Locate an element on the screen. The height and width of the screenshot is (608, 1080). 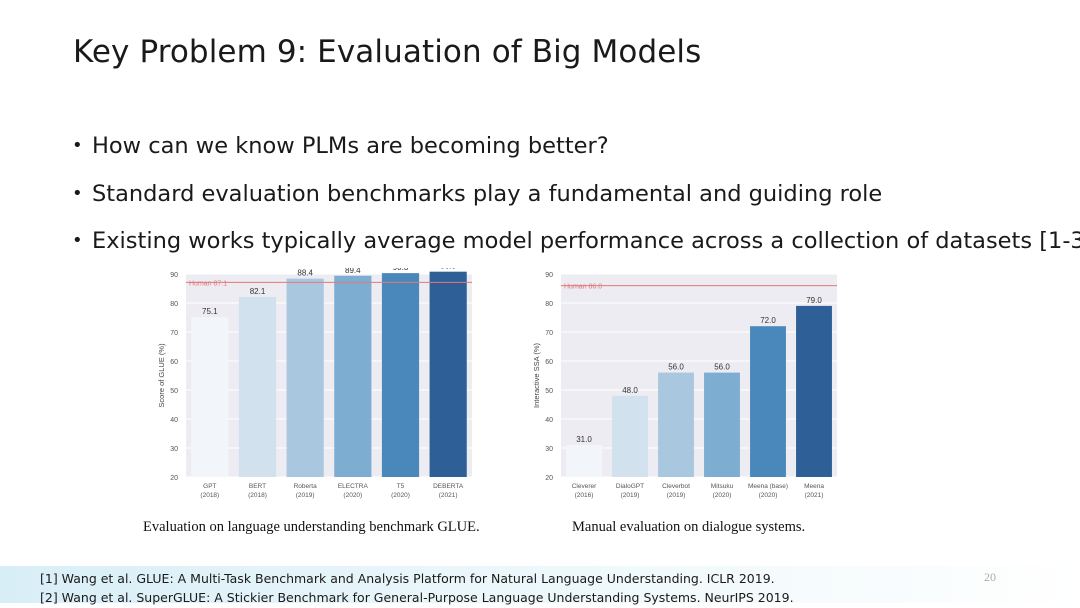
x-tick-label: Cleverer is located at coordinates (584, 486).